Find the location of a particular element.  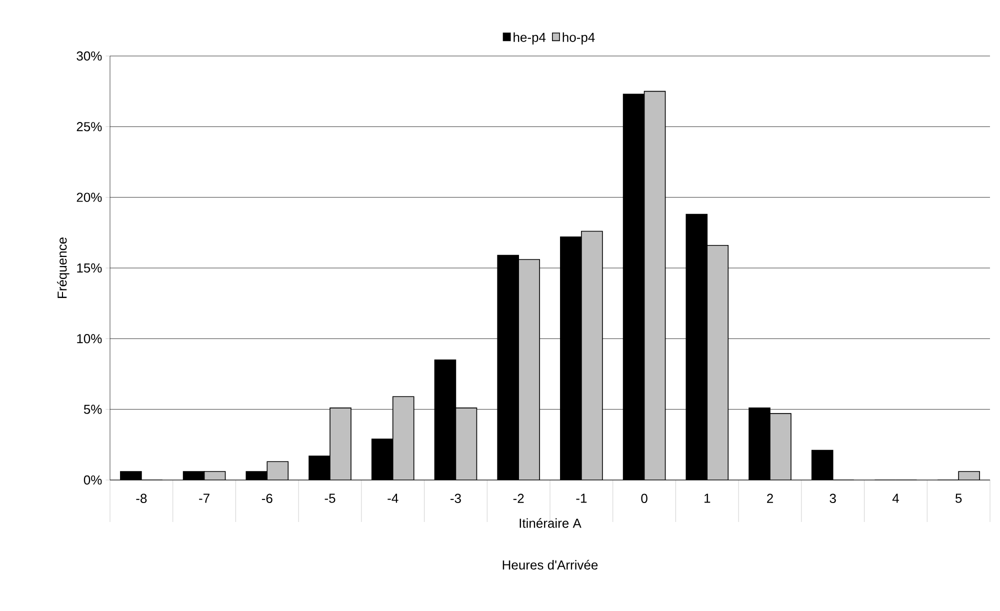

x-tick-label: 0 is located at coordinates (644, 499).